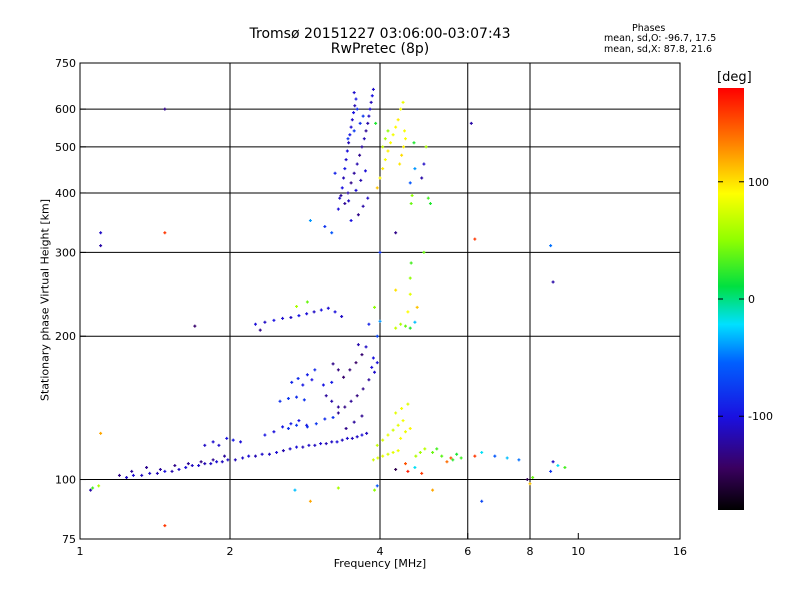 This screenshot has height=600, width=800. What do you see at coordinates (660, 38) in the screenshot?
I see `phase-stats-o: mean, sd,O: -96.7, 17.5` at bounding box center [660, 38].